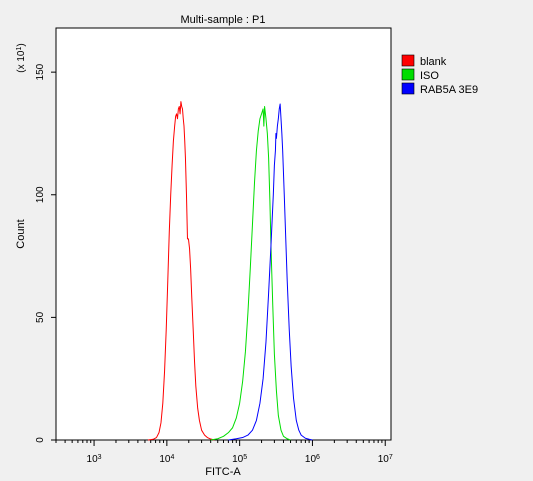 The image size is (533, 481). What do you see at coordinates (429, 76) in the screenshot?
I see `legend-label: ISO` at bounding box center [429, 76].